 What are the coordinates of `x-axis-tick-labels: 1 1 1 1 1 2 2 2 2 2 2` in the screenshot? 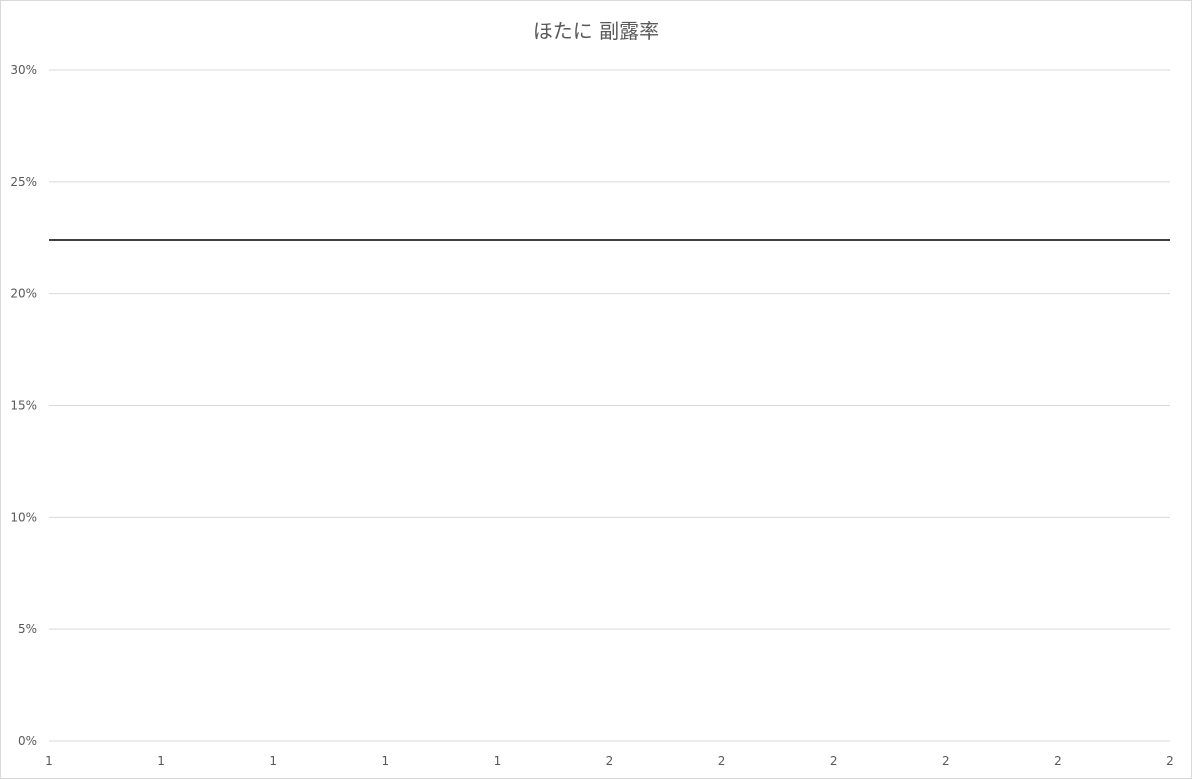 It's located at (609, 761).